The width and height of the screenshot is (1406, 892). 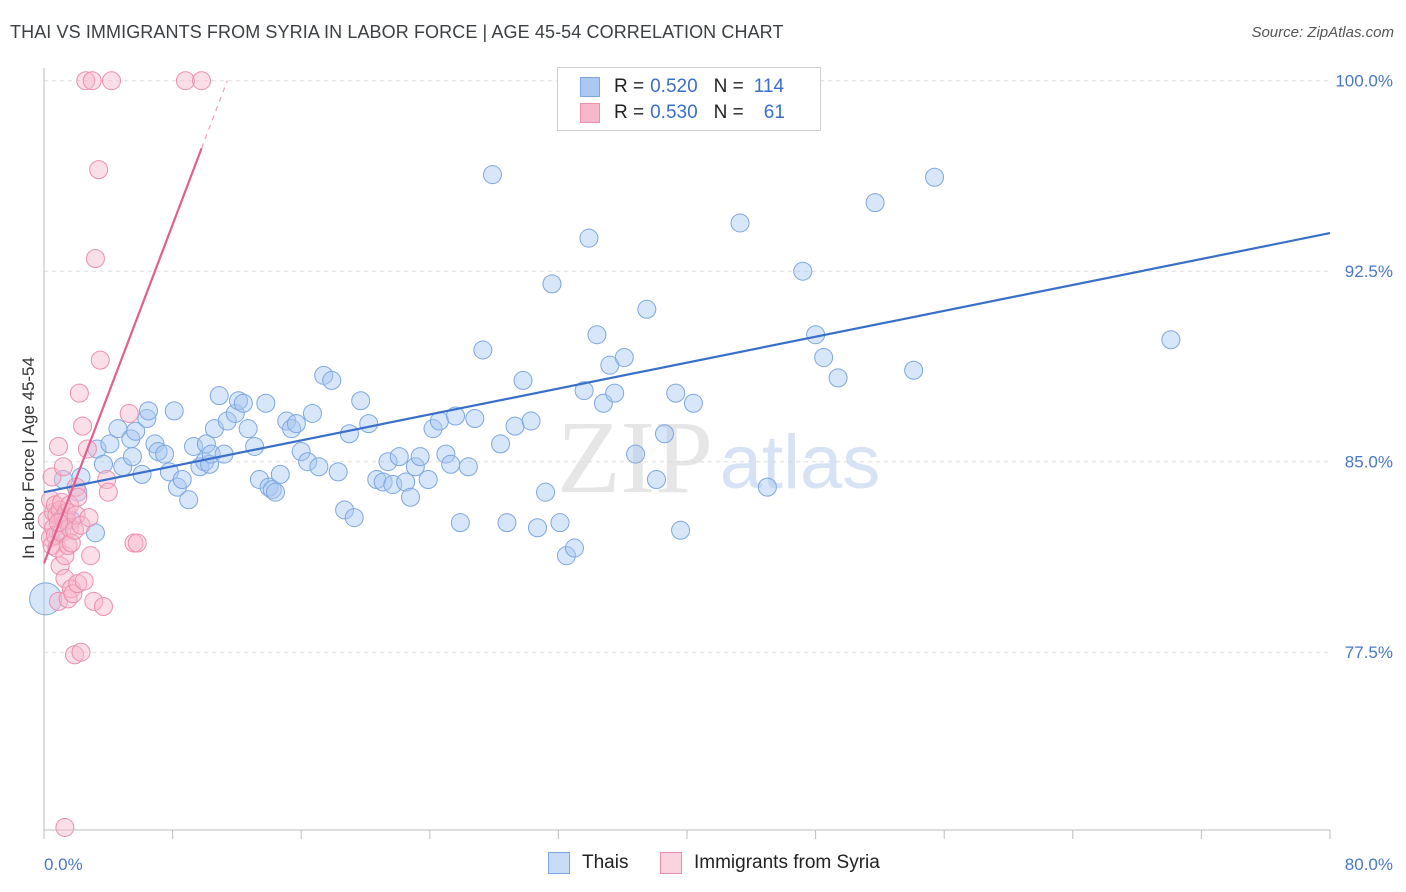 What do you see at coordinates (787, 862) in the screenshot?
I see `legend-label-syria: Immigrants from Syria` at bounding box center [787, 862].